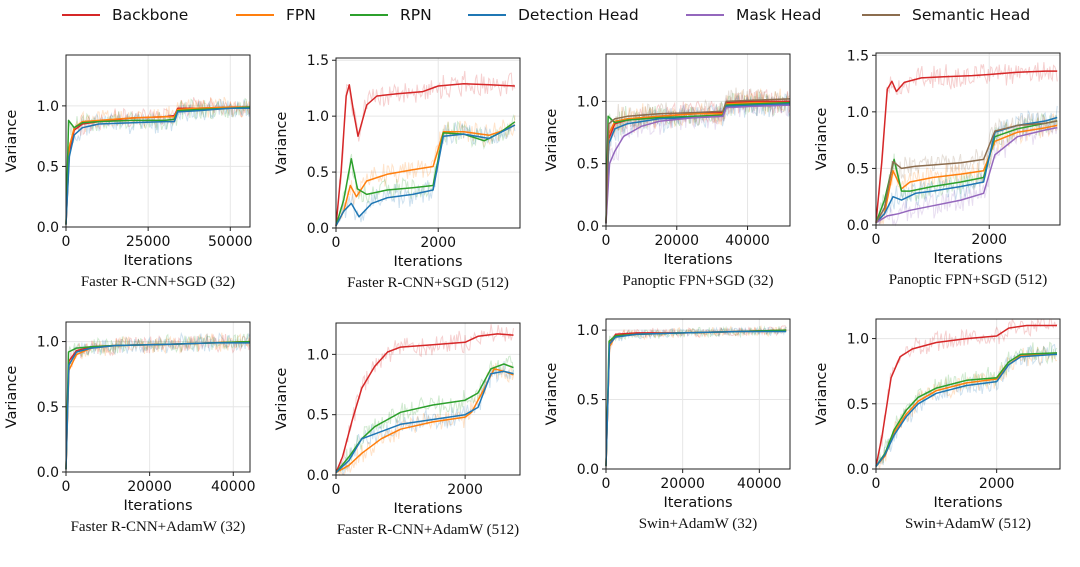 The height and width of the screenshot is (567, 1080). What do you see at coordinates (698, 524) in the screenshot?
I see `chart-caption: Swin+AdamW (32)` at bounding box center [698, 524].